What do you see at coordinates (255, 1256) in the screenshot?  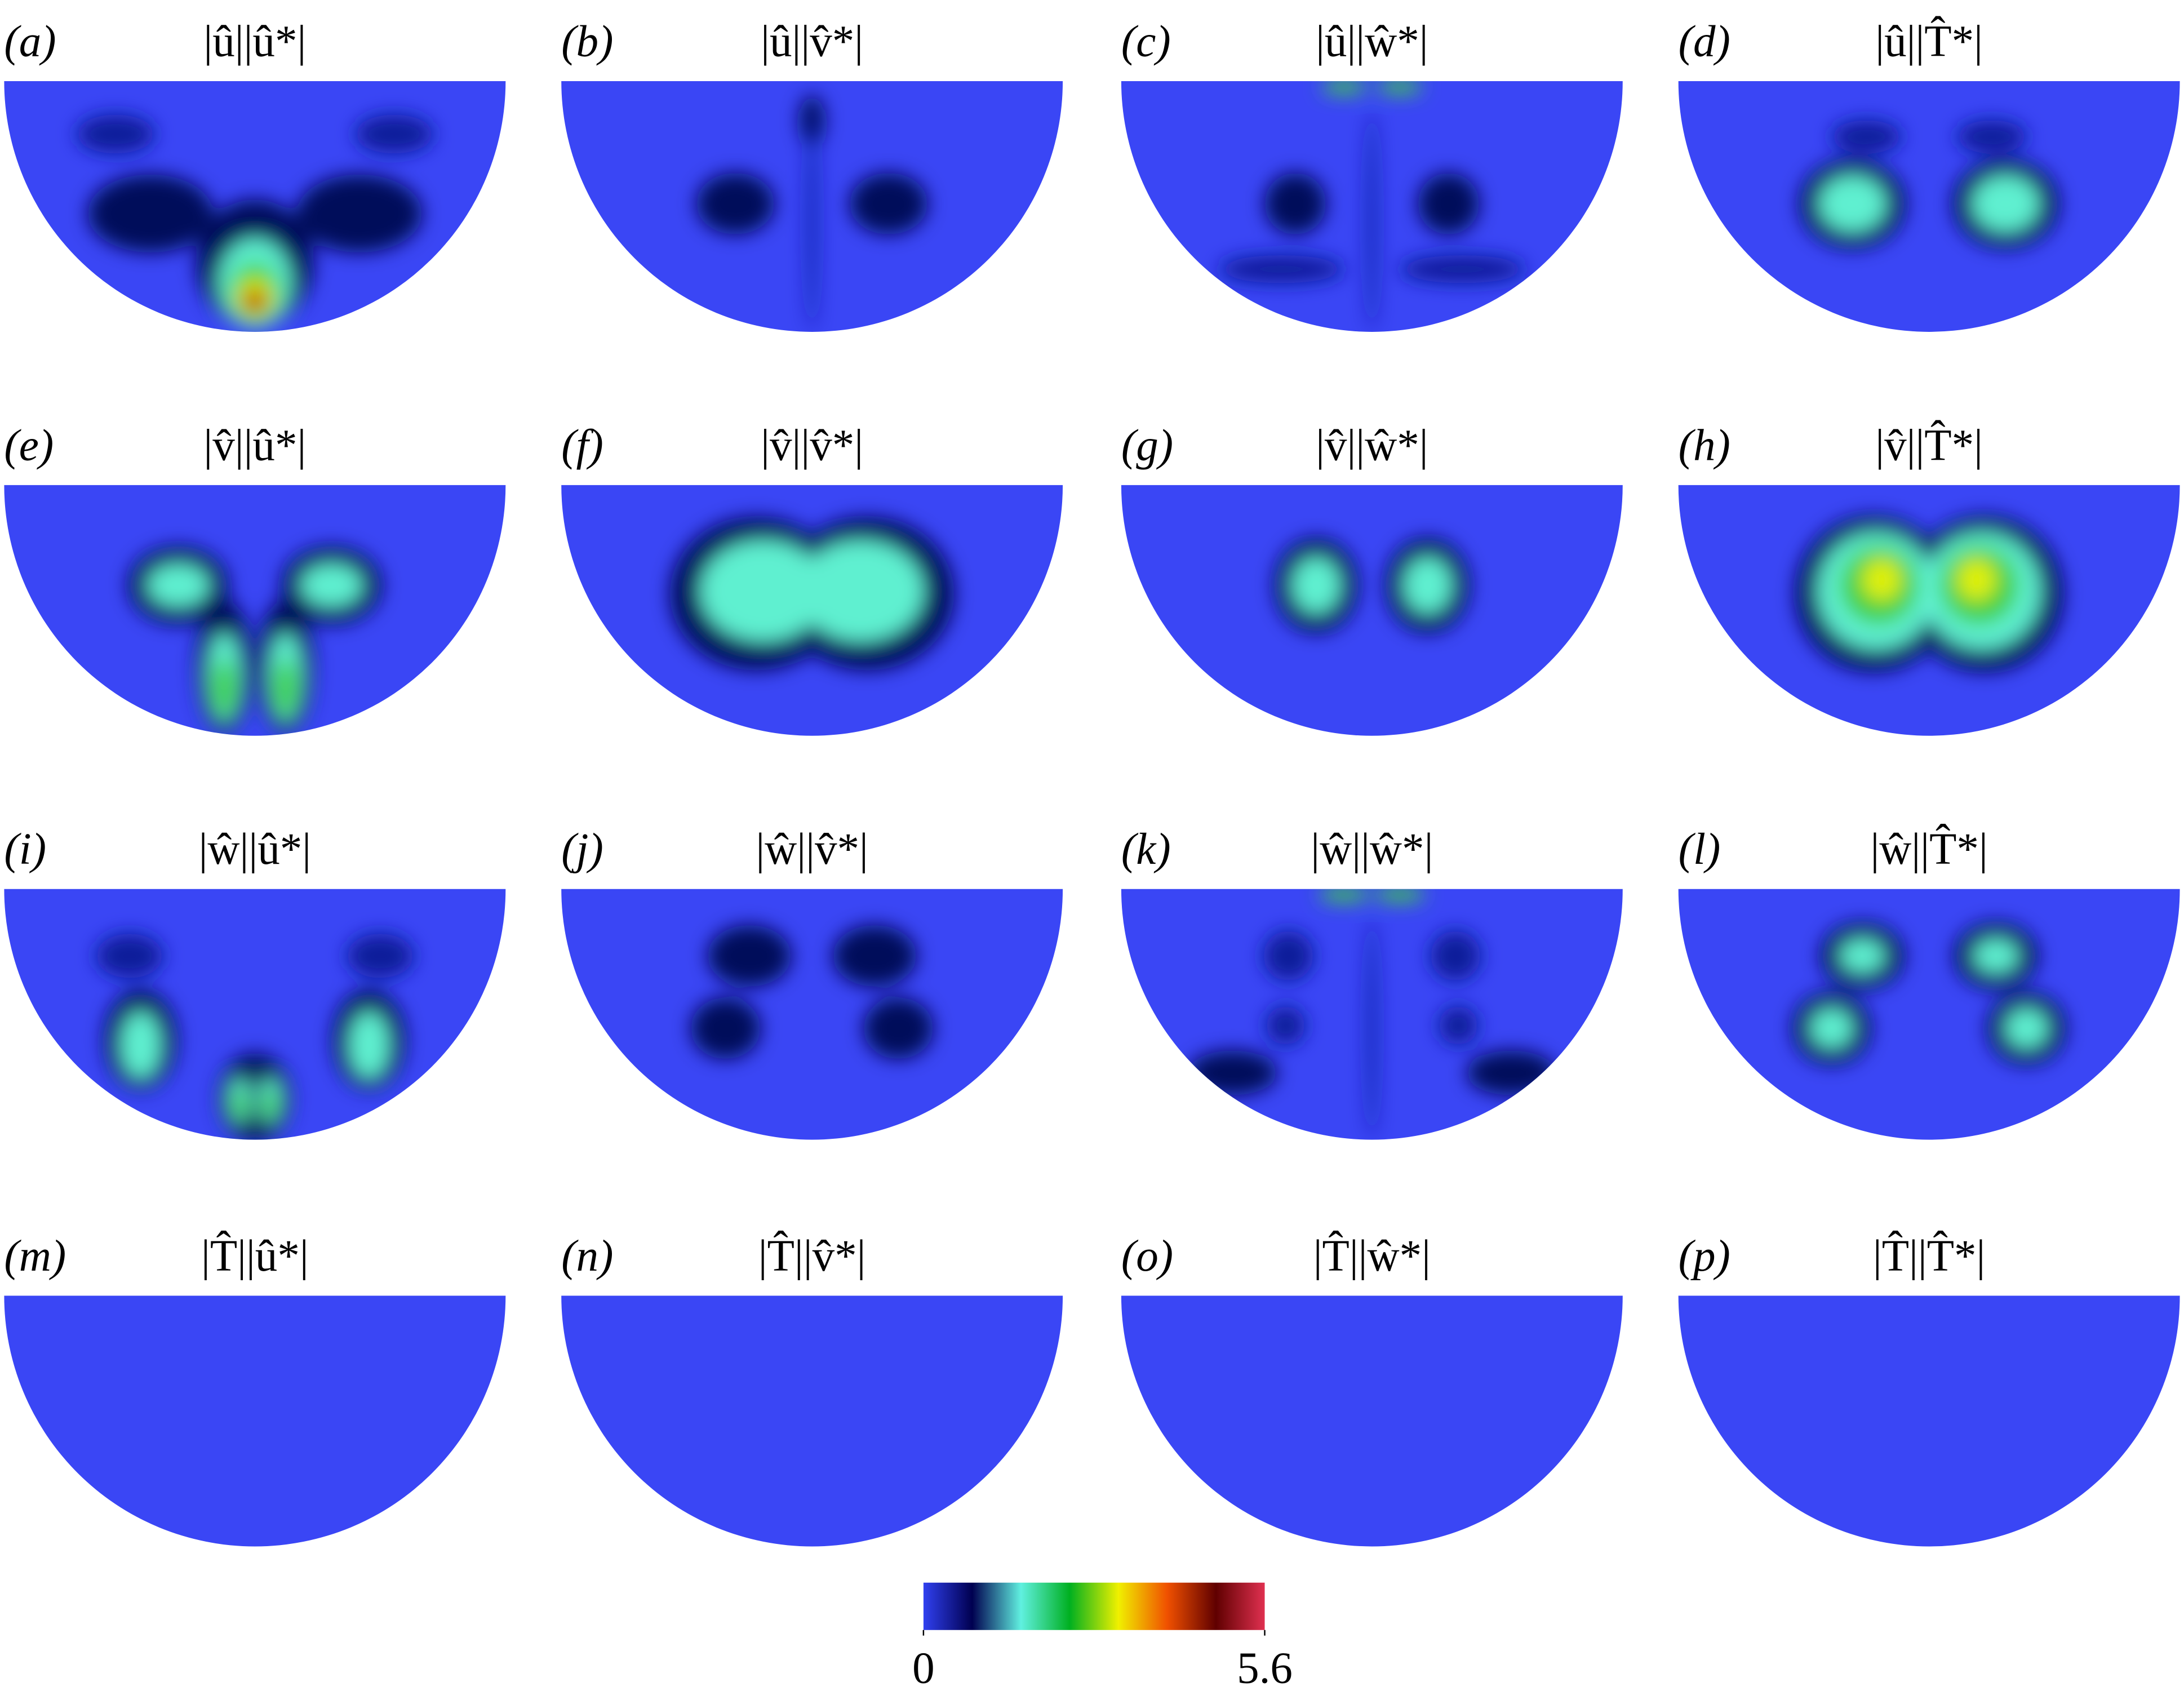 I see `panel-title: |T̂||û*|` at bounding box center [255, 1256].